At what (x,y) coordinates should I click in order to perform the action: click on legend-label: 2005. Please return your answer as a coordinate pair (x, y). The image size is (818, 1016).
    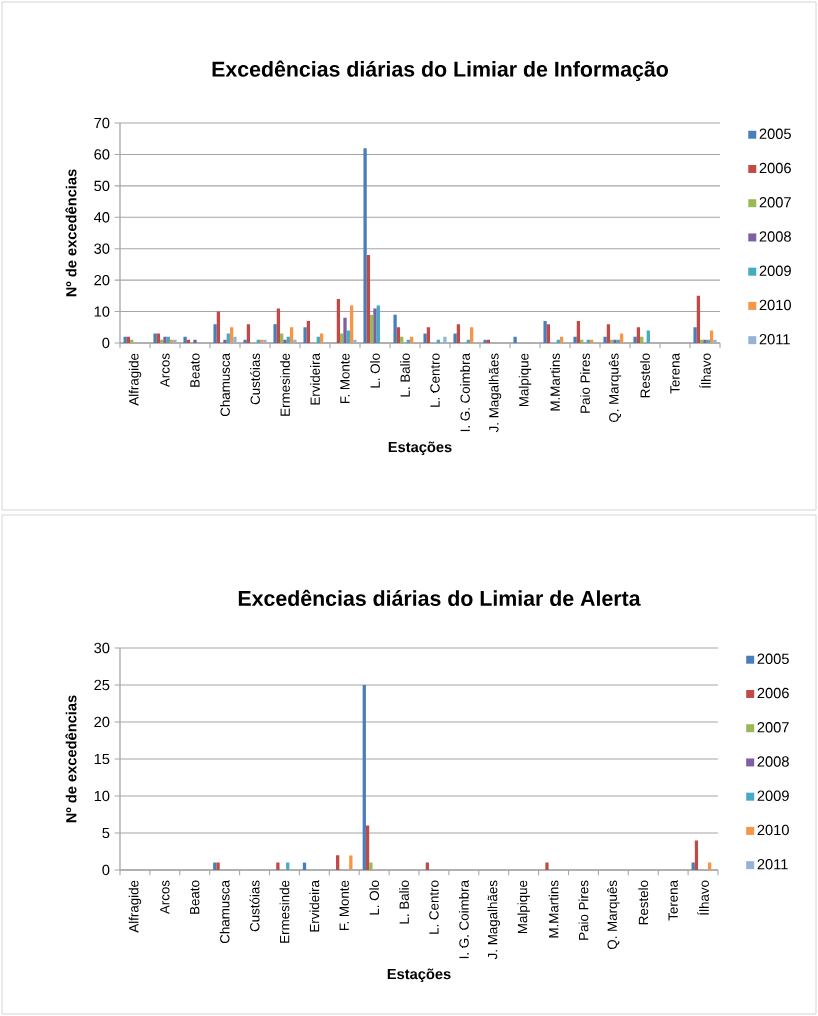
    Looking at the image, I should click on (775, 133).